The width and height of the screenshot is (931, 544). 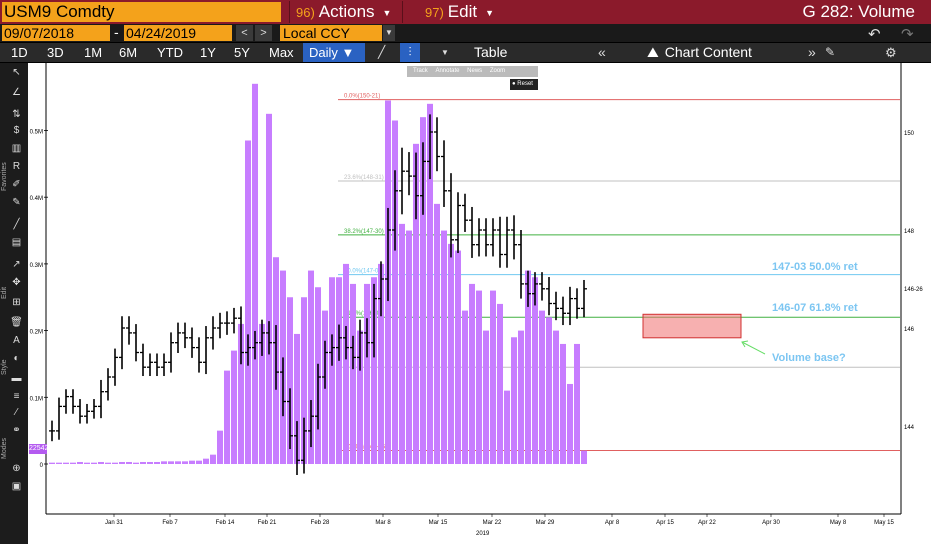 I want to click on undo-icon: ↶, so click(x=874, y=34).